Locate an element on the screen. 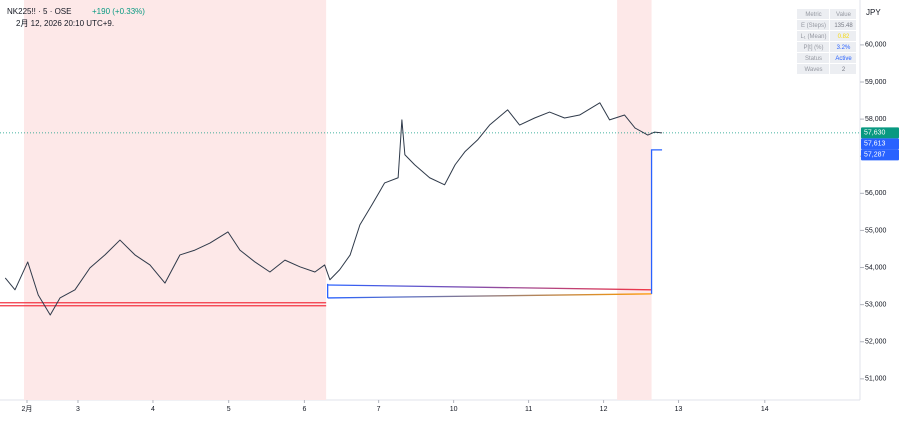 The height and width of the screenshot is (423, 900). price-label: 57,630 is located at coordinates (875, 133).